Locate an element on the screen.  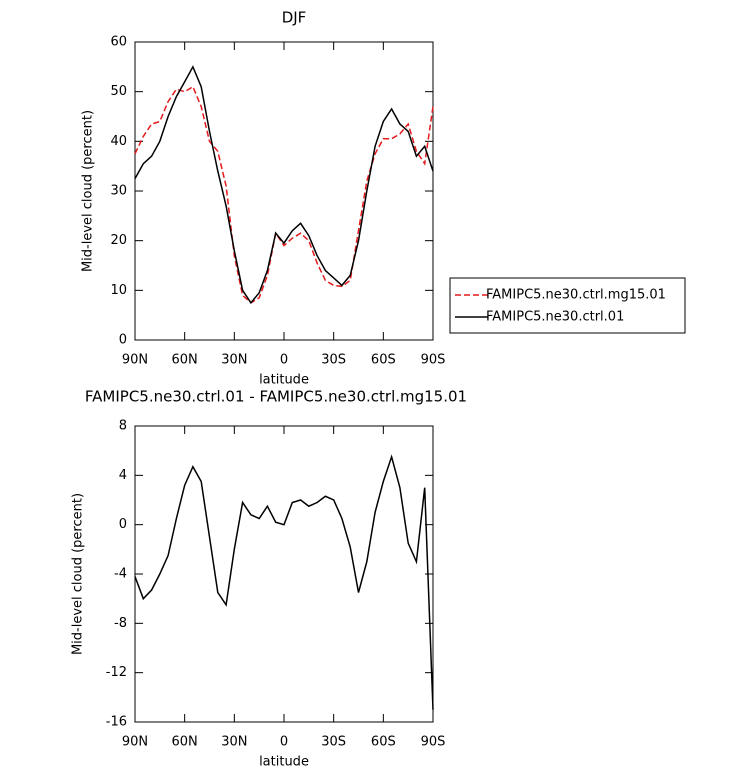
y-tick-label: 40 is located at coordinates (118, 141).